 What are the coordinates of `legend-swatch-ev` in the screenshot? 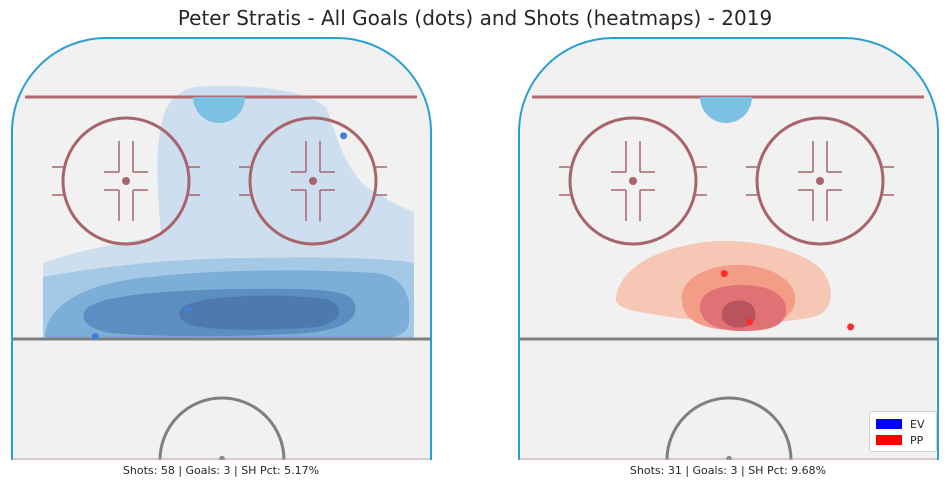 It's located at (889, 424).